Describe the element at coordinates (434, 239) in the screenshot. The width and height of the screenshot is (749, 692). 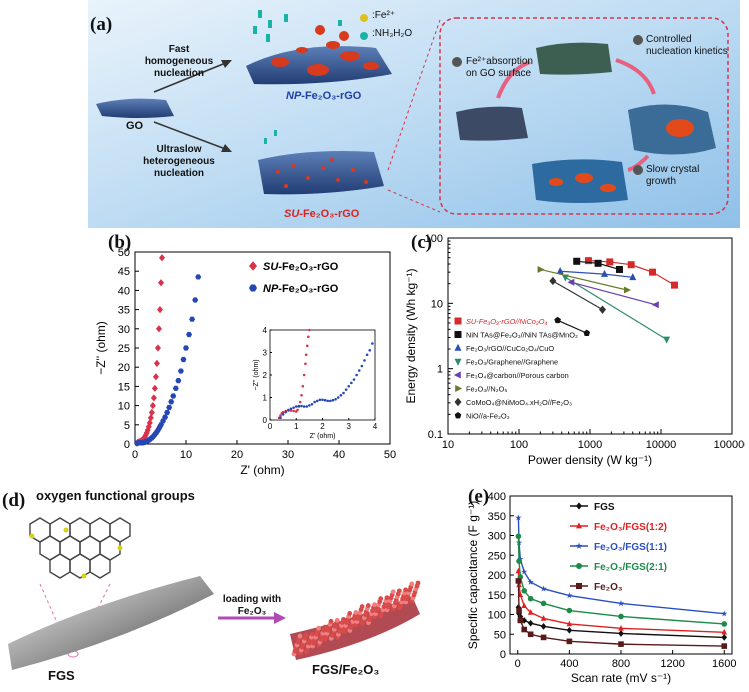
I see `y-tick-label-c: 100` at that location.